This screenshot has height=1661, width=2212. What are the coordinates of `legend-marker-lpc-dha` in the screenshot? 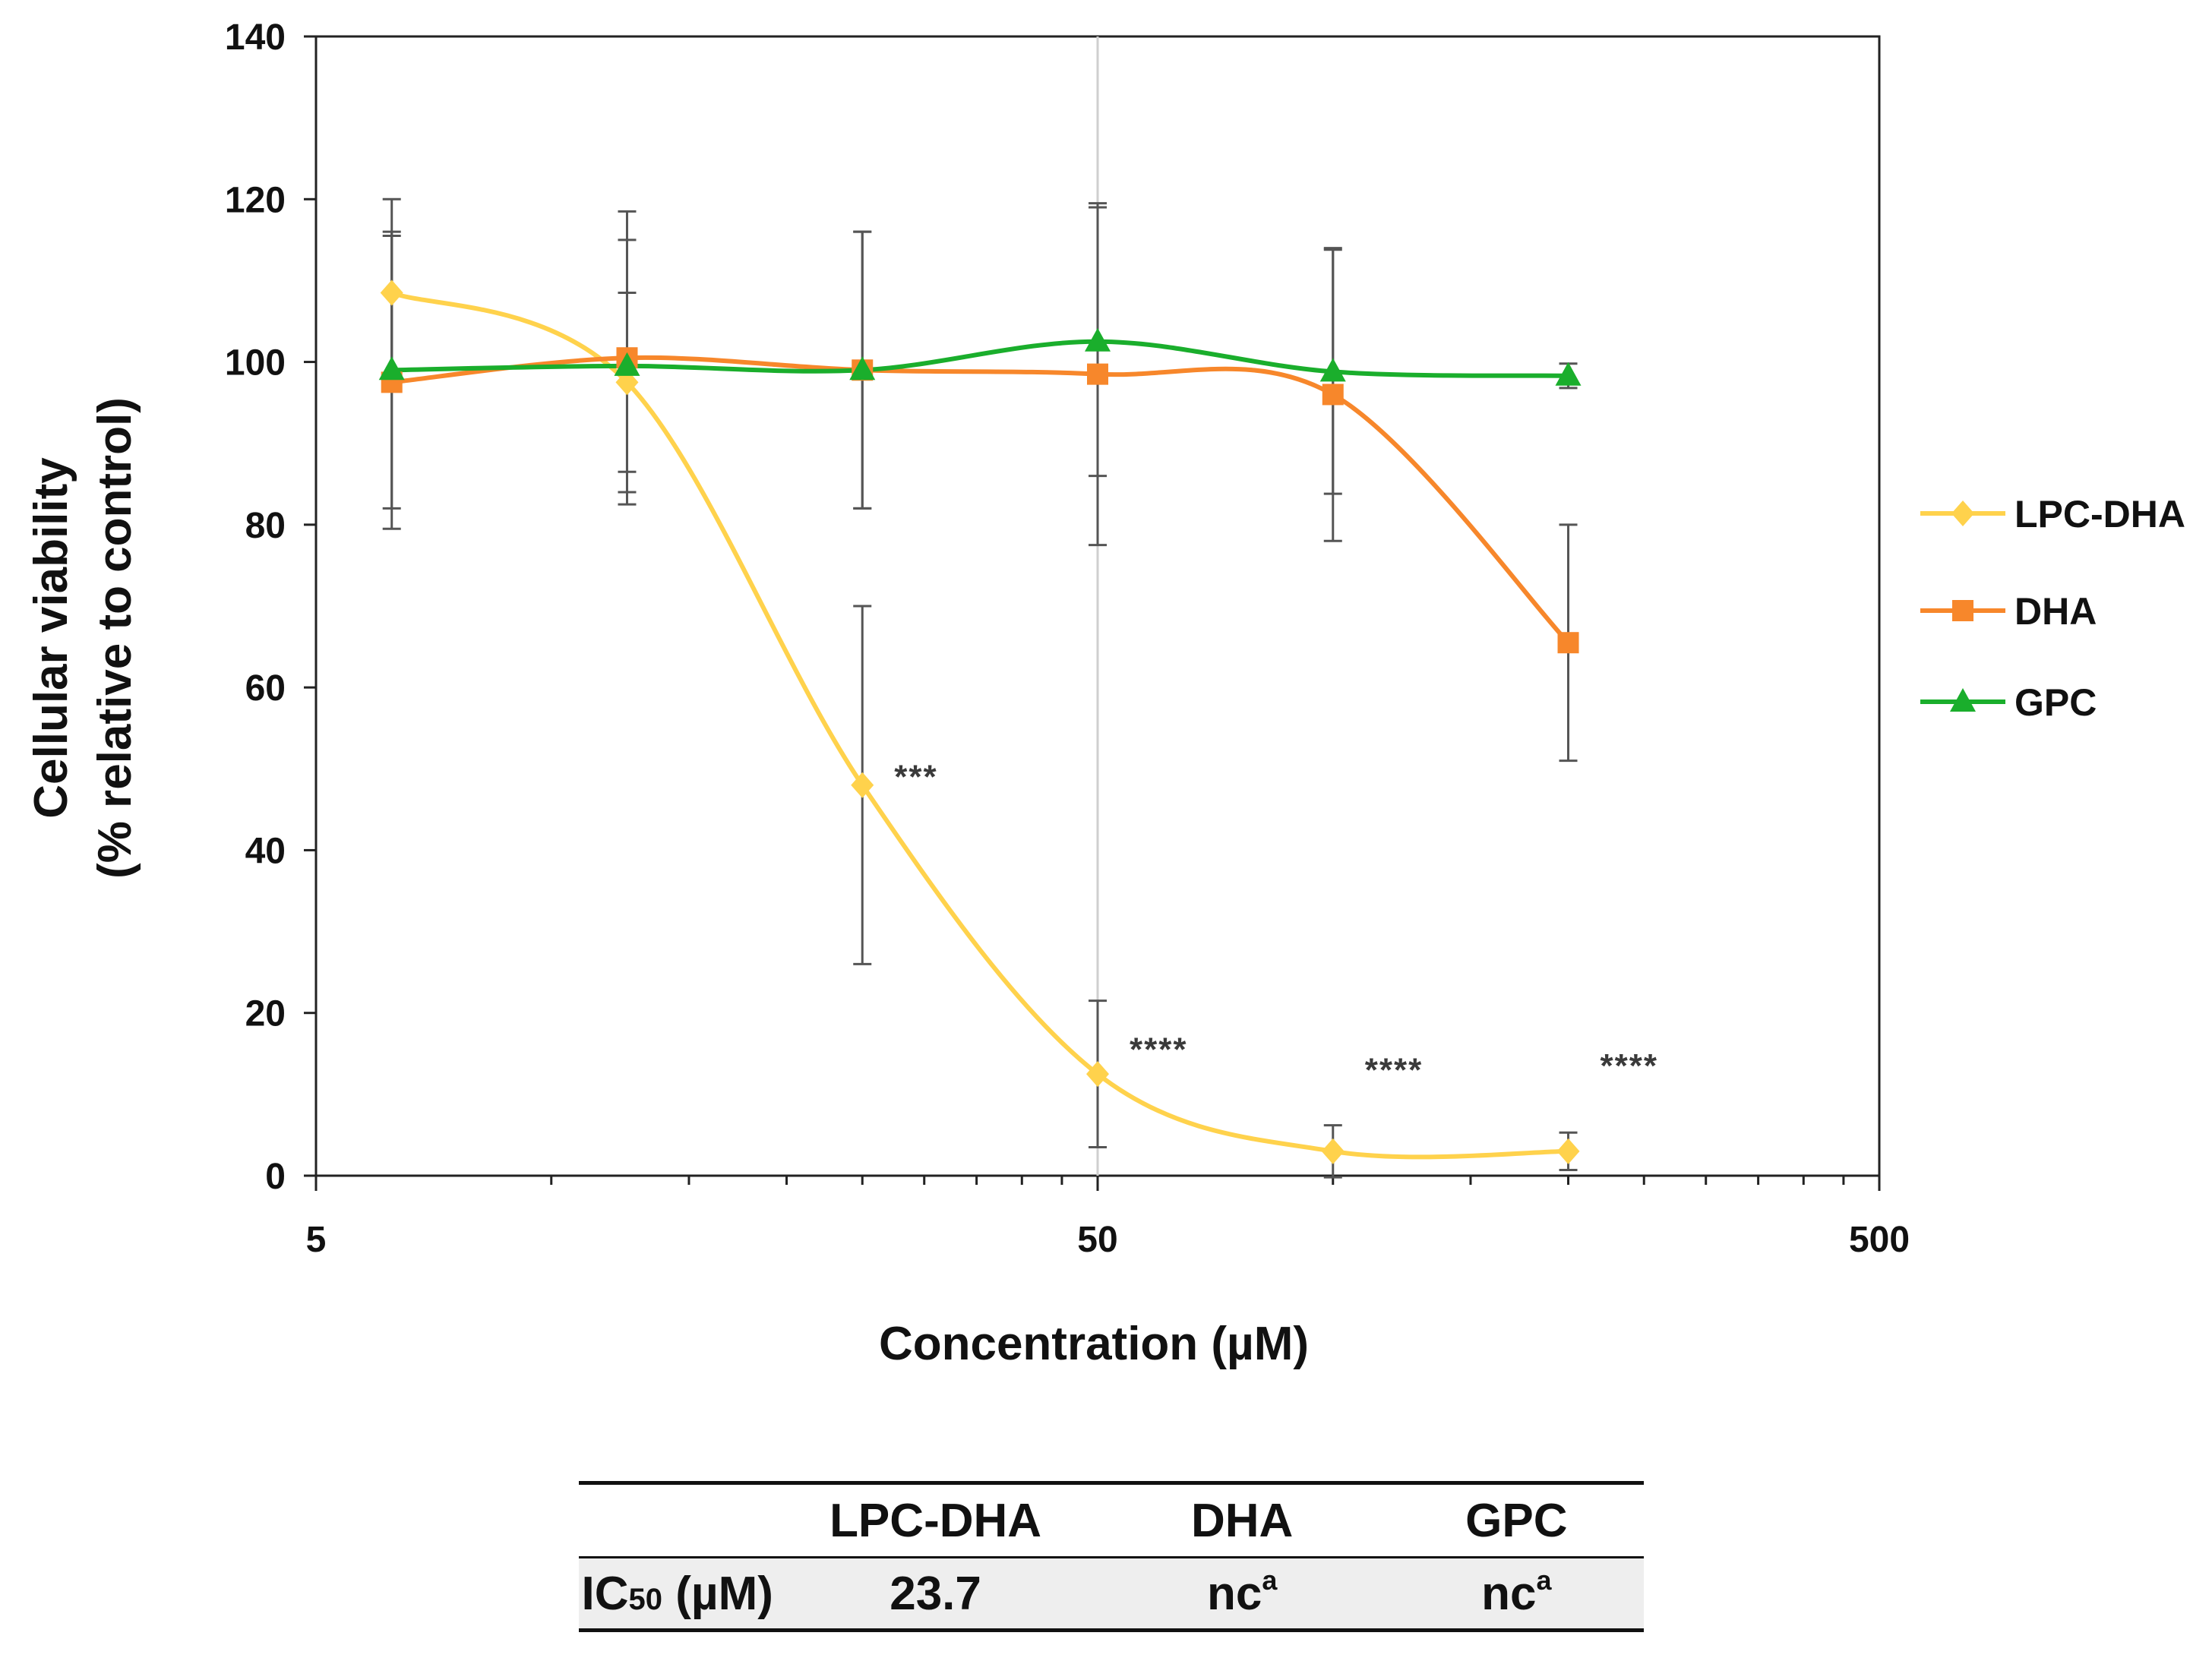 It's located at (1962, 513).